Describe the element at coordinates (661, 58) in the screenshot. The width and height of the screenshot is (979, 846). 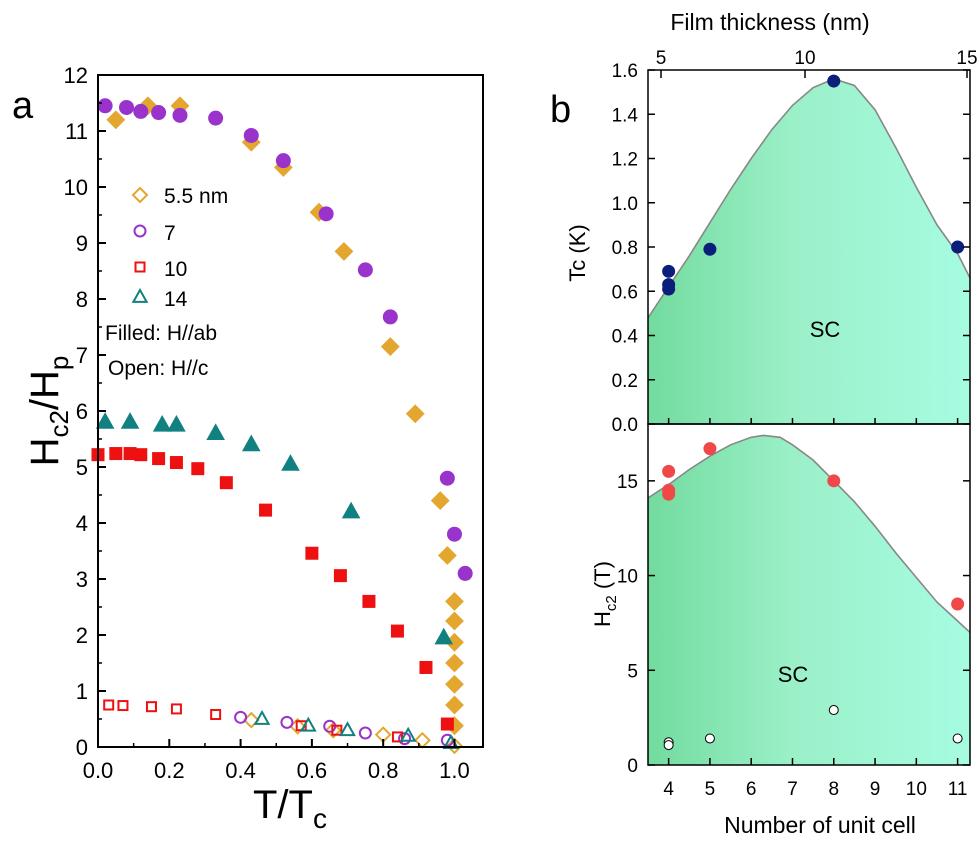
I see `thickness-tick-label: 5` at that location.